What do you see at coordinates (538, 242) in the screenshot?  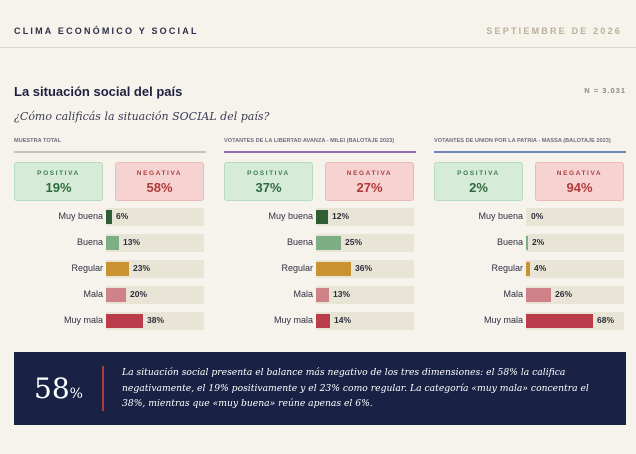 I see `bar-value-label: 2%` at bounding box center [538, 242].